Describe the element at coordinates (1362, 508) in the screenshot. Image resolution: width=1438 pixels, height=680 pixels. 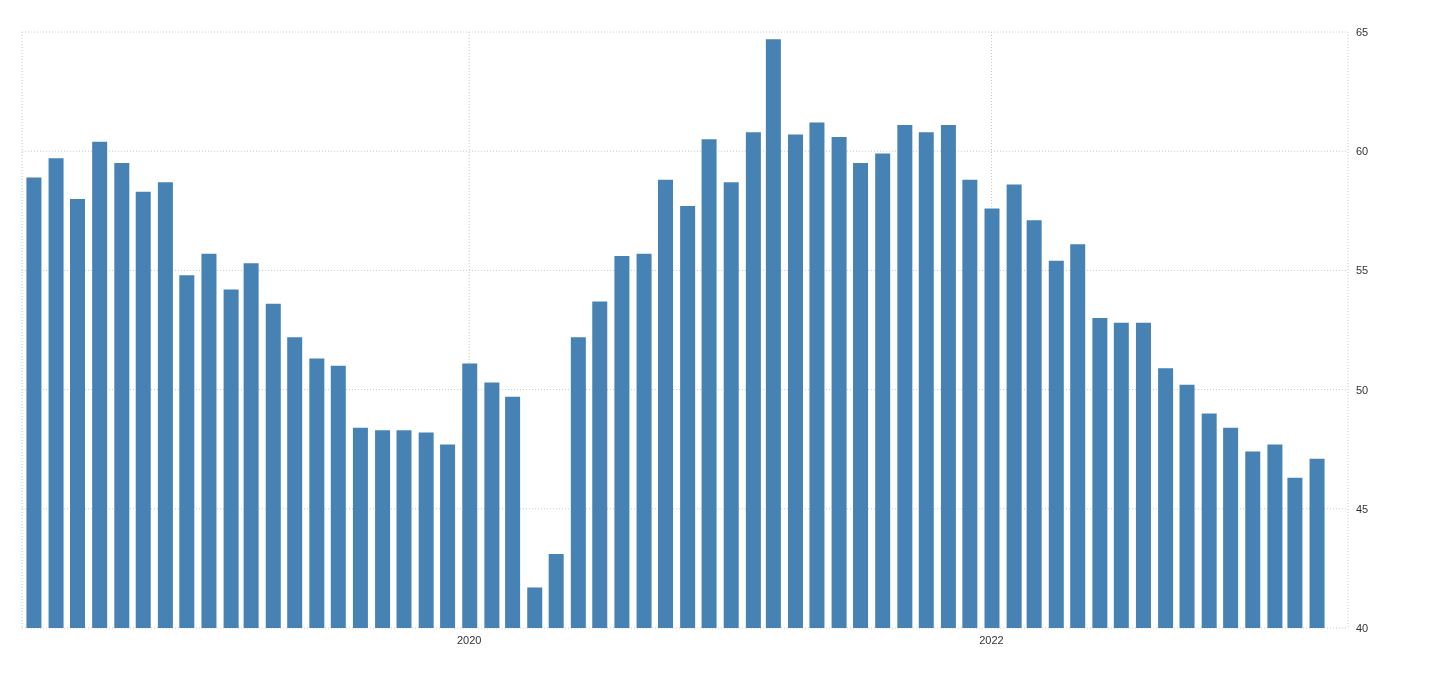
I see `y-tick-label: 45` at that location.